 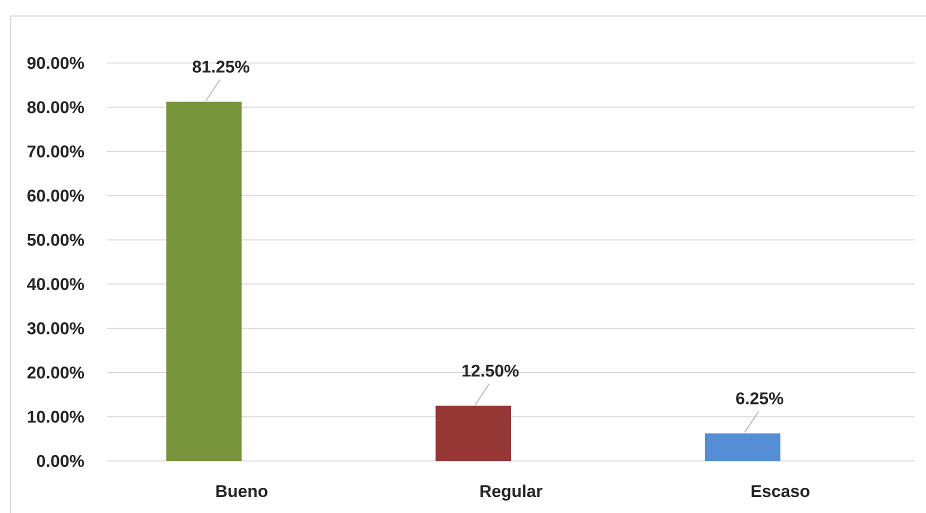 I want to click on y-tick-label: 0.00%, so click(x=60, y=461).